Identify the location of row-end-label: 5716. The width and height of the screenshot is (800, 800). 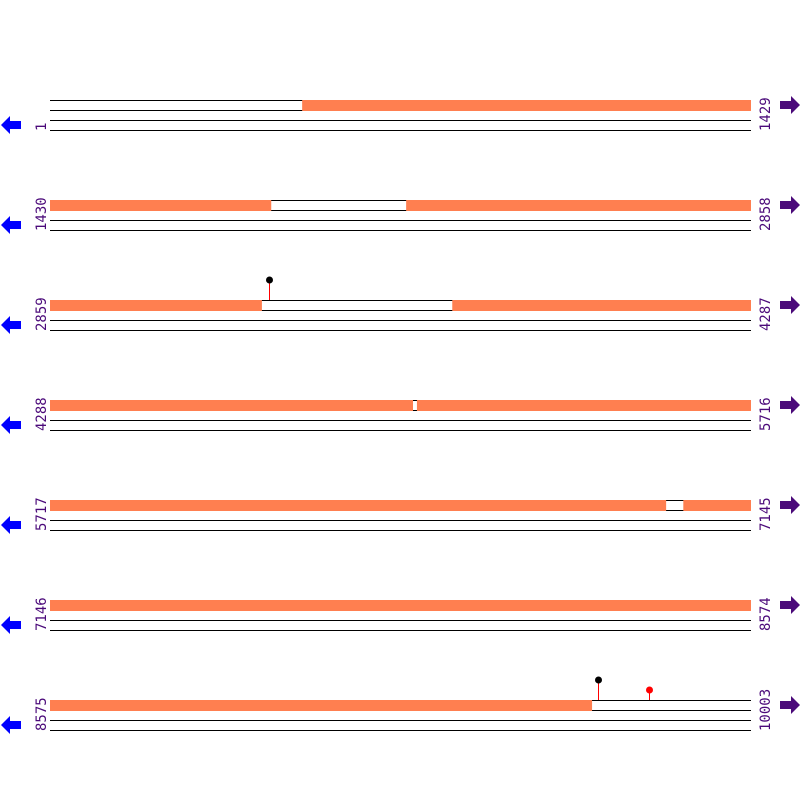
(766, 414).